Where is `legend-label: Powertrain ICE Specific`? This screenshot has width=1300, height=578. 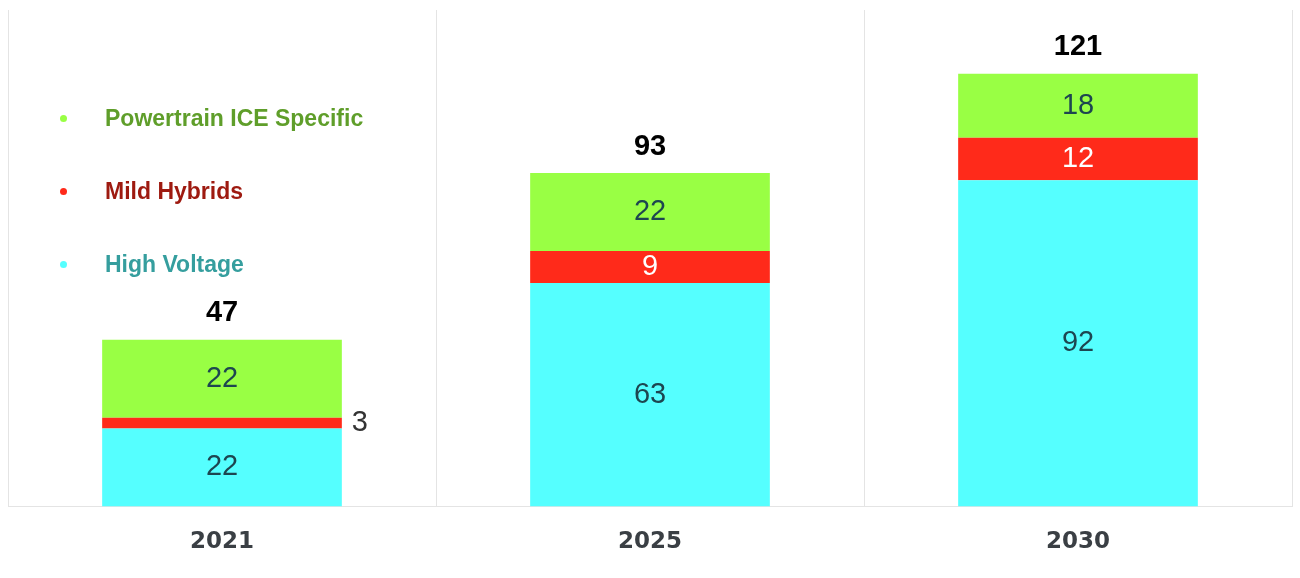 legend-label: Powertrain ICE Specific is located at coordinates (234, 118).